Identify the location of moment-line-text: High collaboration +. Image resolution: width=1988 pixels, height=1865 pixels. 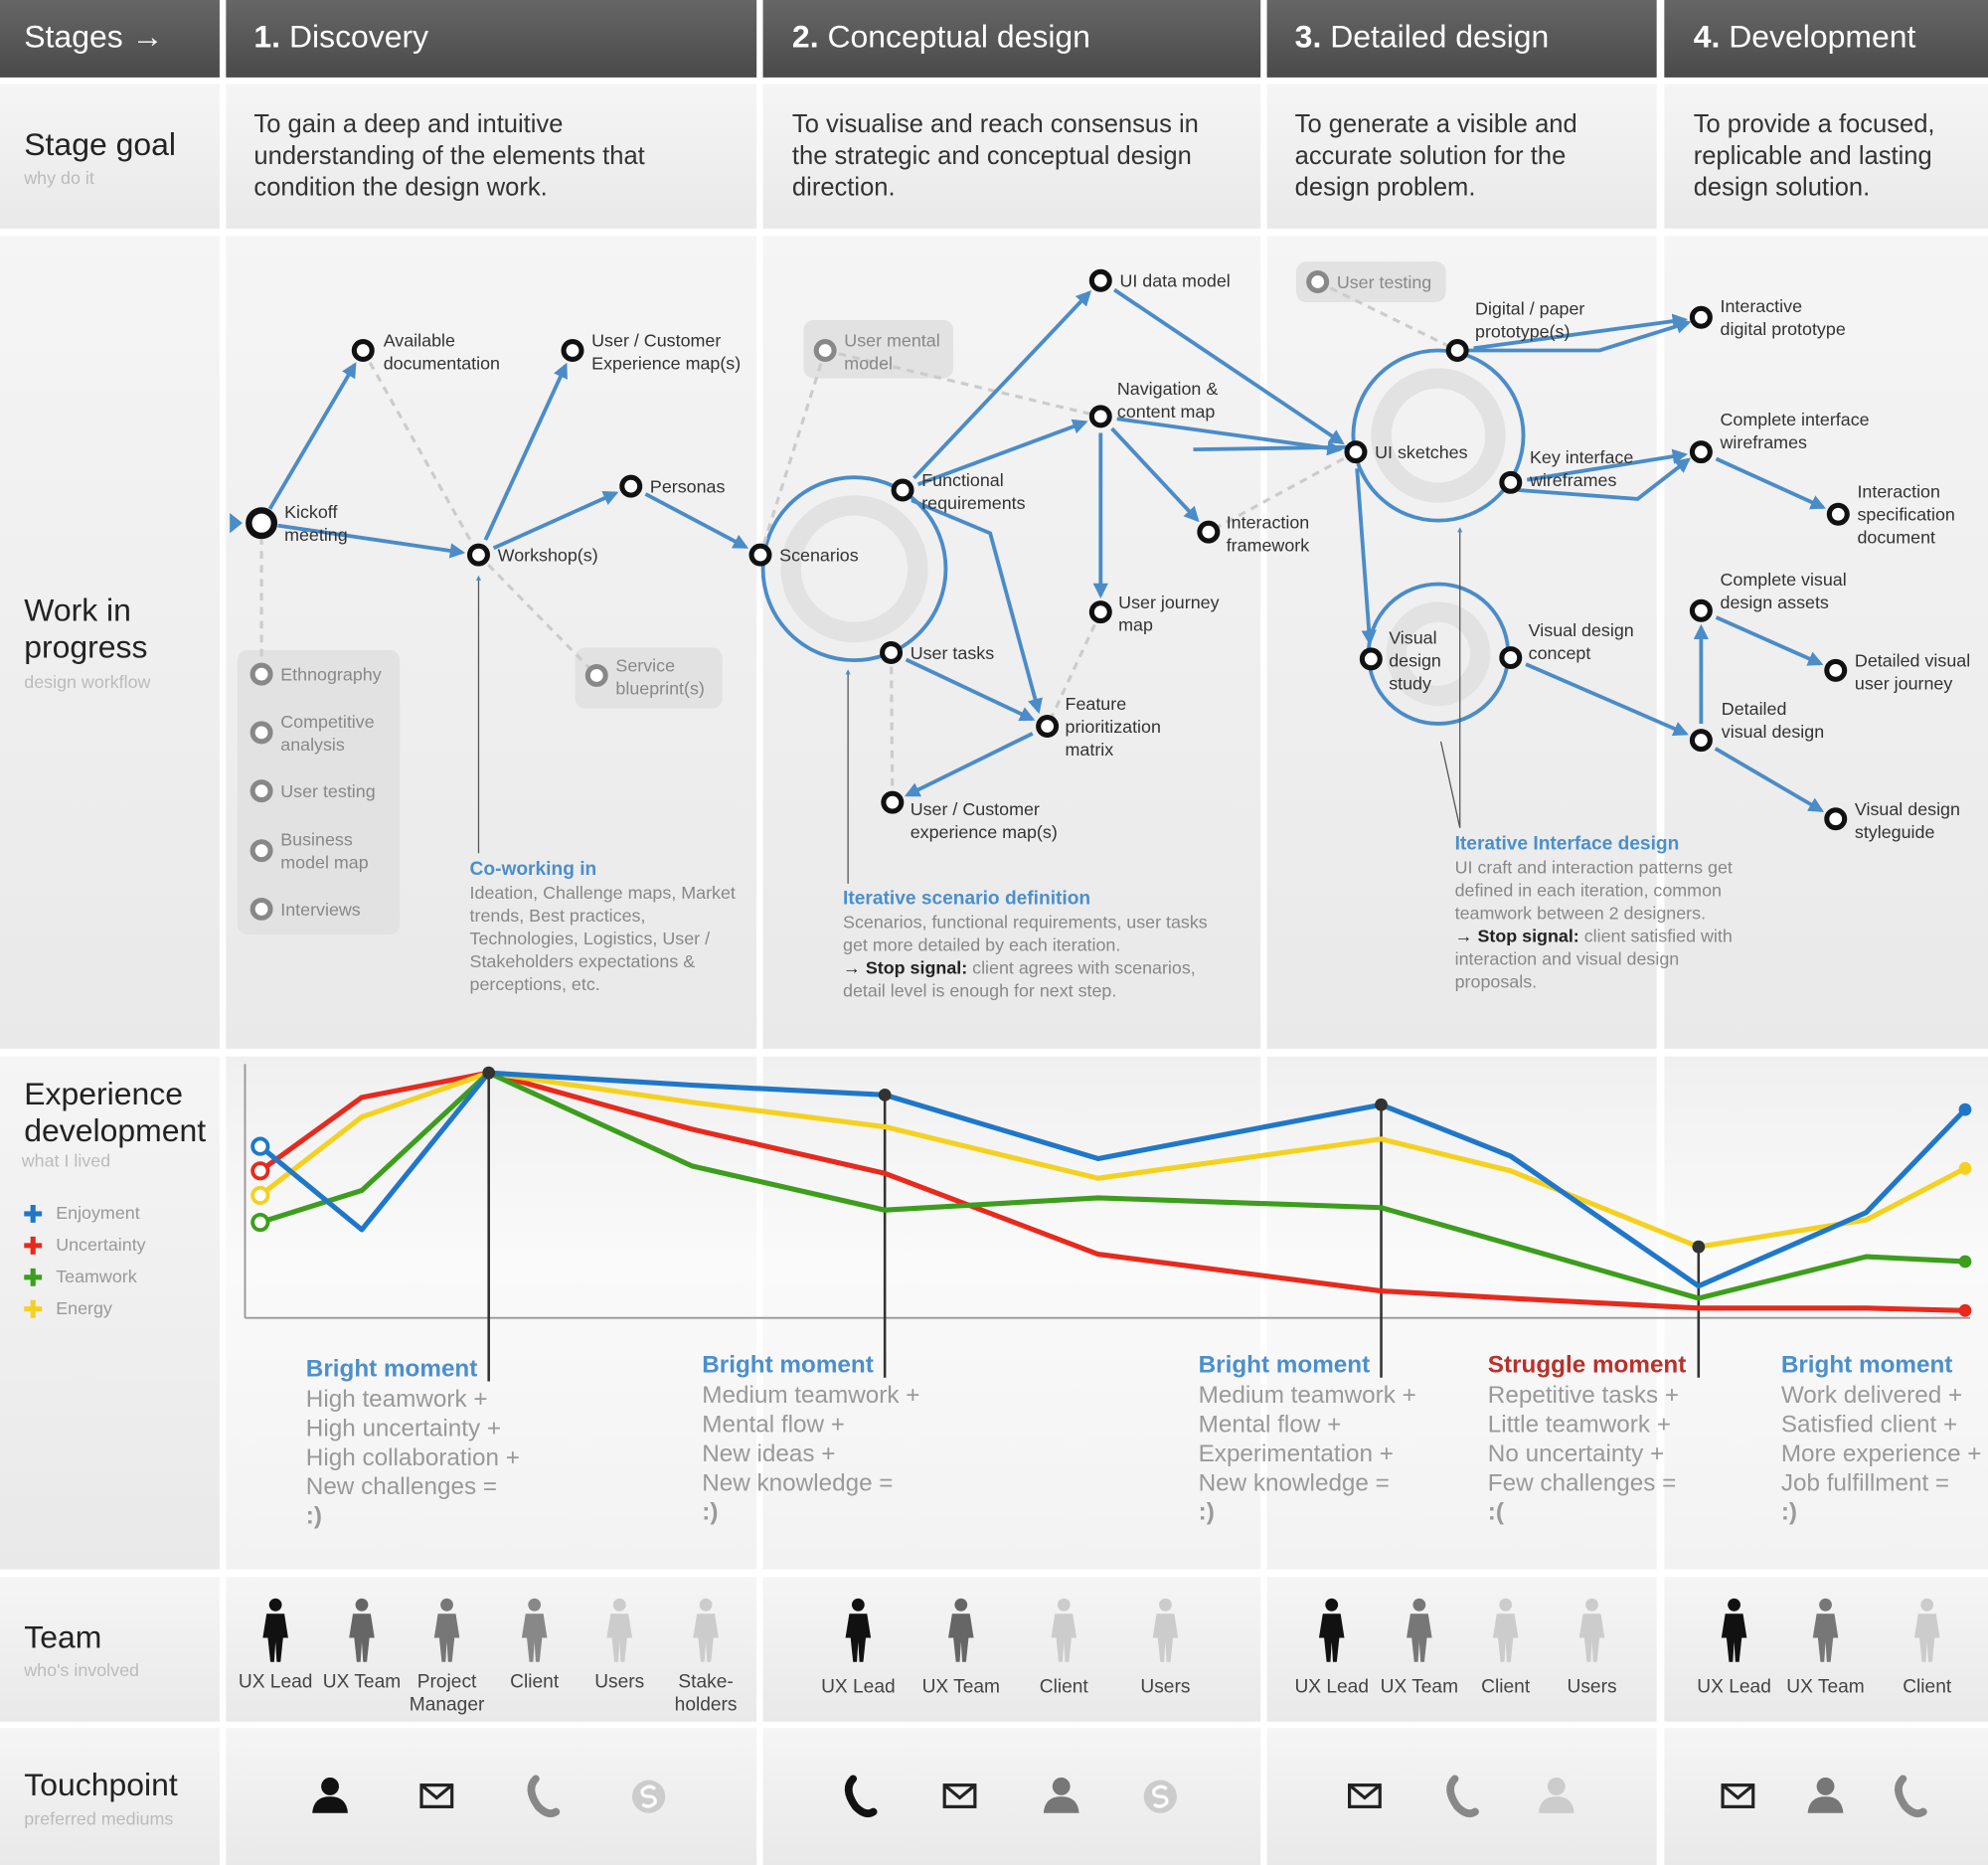
(412, 1458).